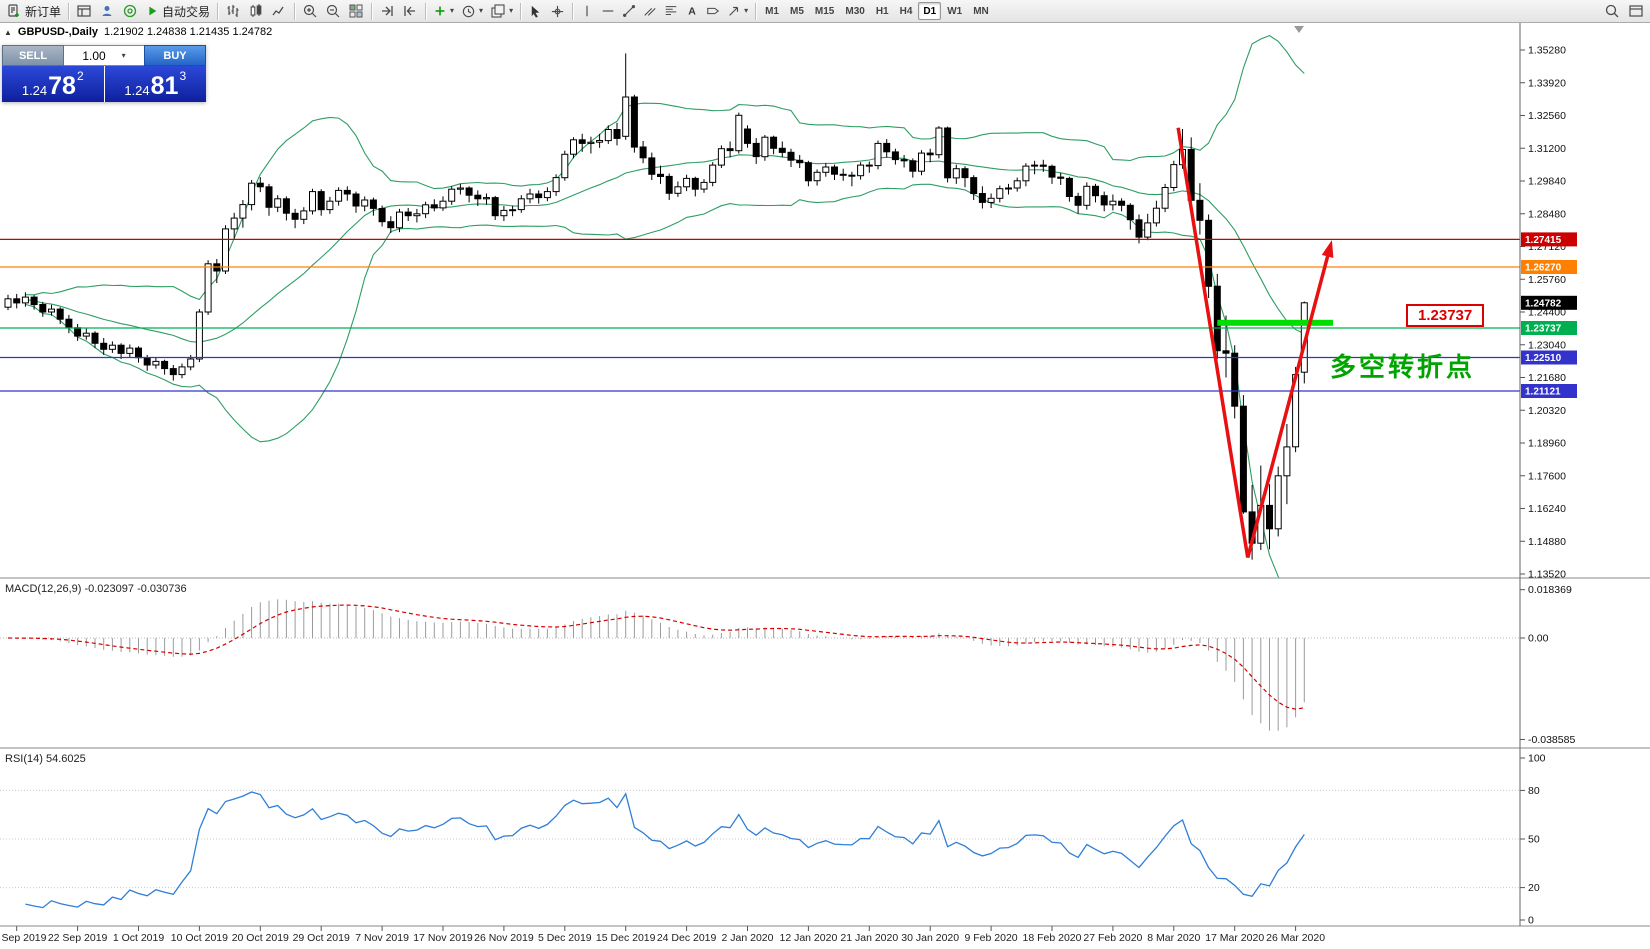 This screenshot has width=1650, height=949. What do you see at coordinates (587, 11) in the screenshot?
I see `vertical-line-tool-button` at bounding box center [587, 11].